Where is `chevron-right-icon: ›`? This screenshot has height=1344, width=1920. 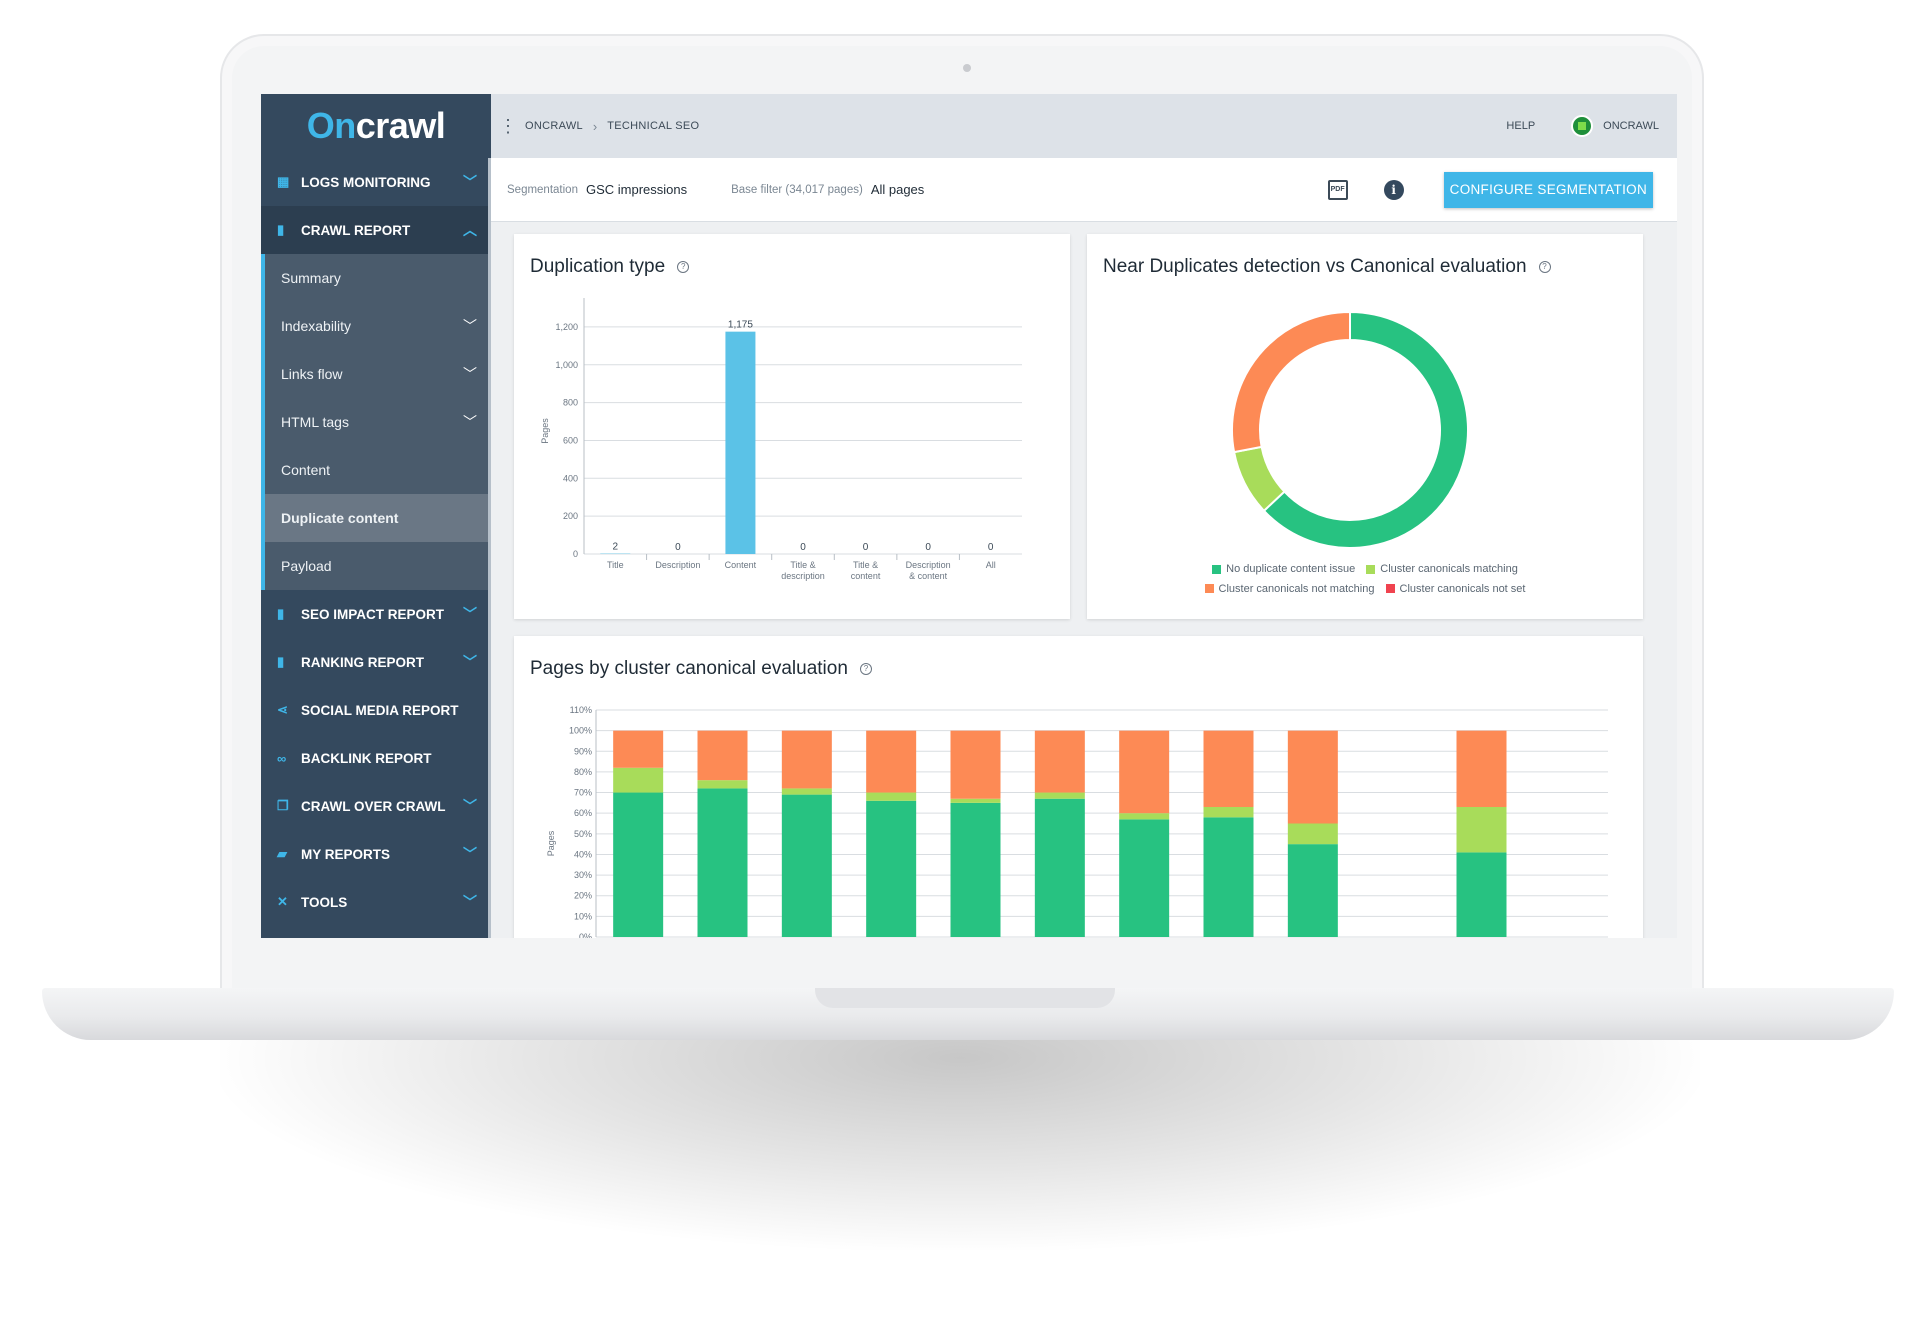 chevron-right-icon: › is located at coordinates (595, 126).